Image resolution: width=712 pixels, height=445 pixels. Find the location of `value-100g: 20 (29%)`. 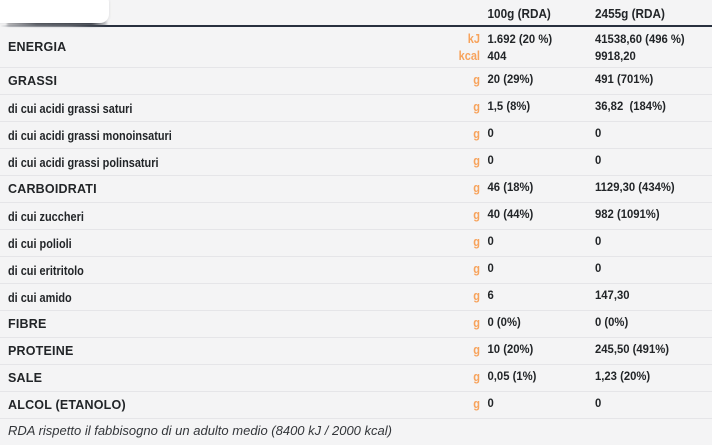

value-100g: 20 (29%) is located at coordinates (510, 79).